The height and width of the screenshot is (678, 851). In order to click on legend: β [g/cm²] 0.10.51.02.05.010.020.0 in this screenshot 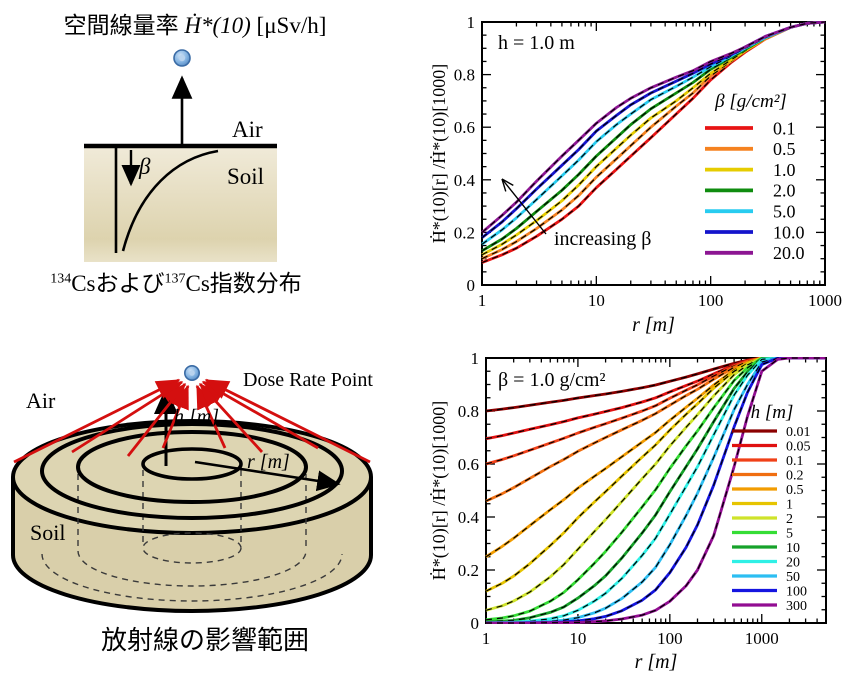, I will do `click(755, 177)`.